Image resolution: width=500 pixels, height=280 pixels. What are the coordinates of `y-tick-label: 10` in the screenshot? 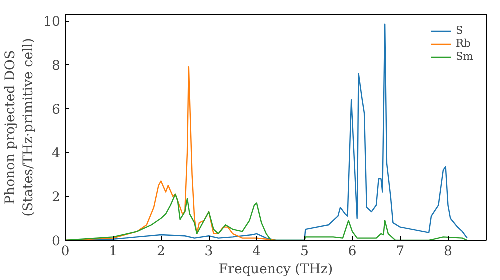 It's located at (52, 22).